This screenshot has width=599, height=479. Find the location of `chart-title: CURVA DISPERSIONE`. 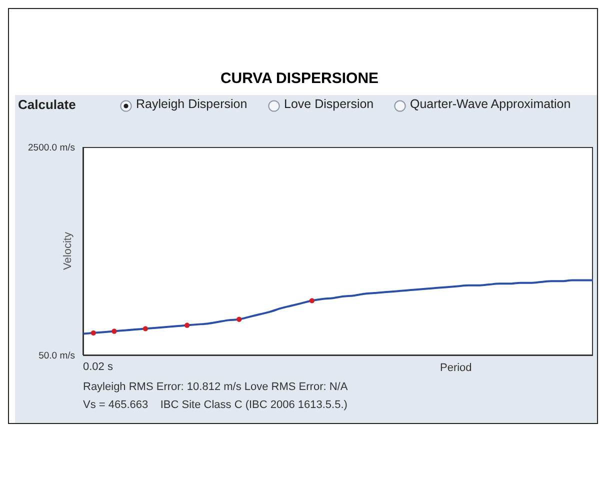

chart-title: CURVA DISPERSIONE is located at coordinates (299, 78).